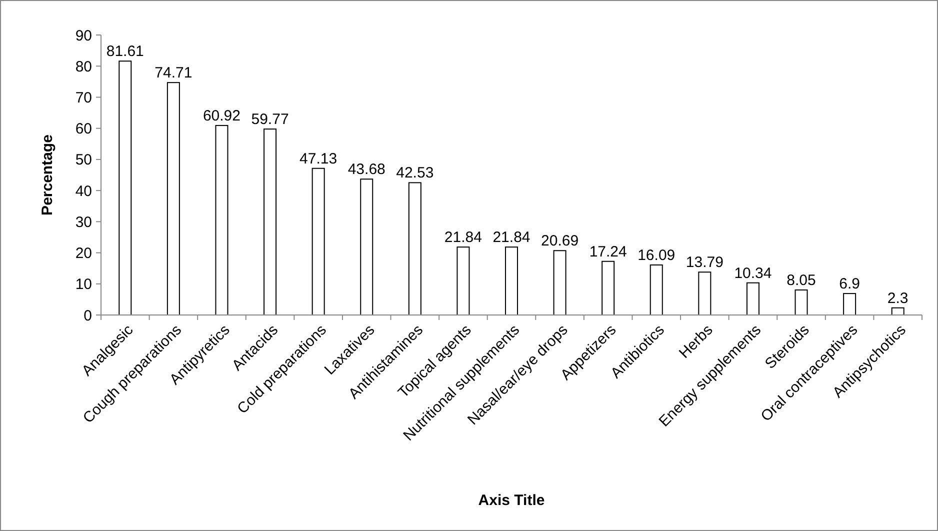 The width and height of the screenshot is (938, 531). I want to click on y-tick-label: 0, so click(88, 315).